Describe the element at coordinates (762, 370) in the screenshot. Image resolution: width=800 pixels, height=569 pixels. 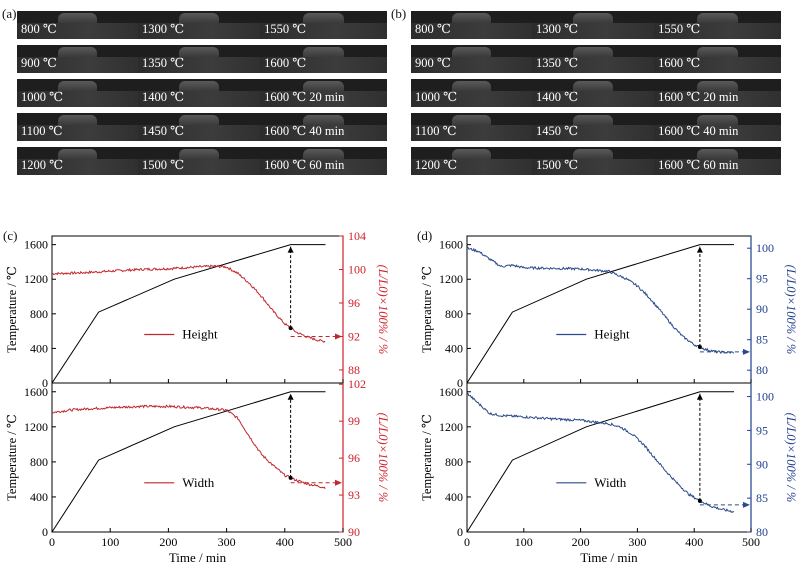
I see `y2-tick-label: 80` at that location.